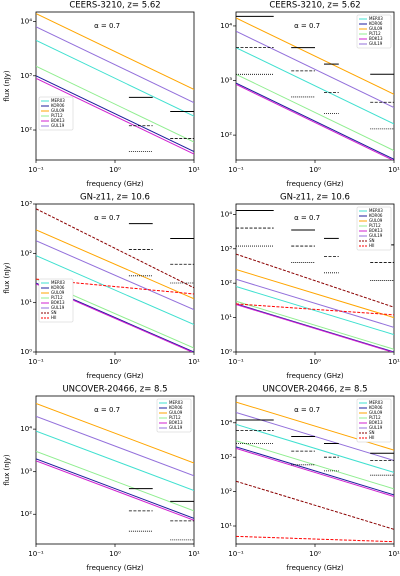  Describe the element at coordinates (115, 198) in the screenshot. I see `panel-title: GN-z11, z= 10.6` at that location.